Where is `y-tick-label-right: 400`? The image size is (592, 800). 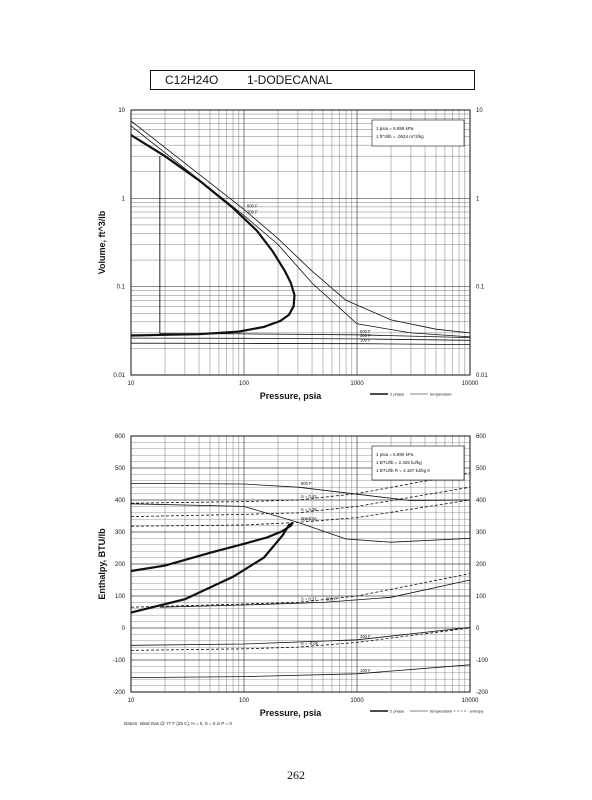
y-tick-label-right: 400 is located at coordinates (481, 501).